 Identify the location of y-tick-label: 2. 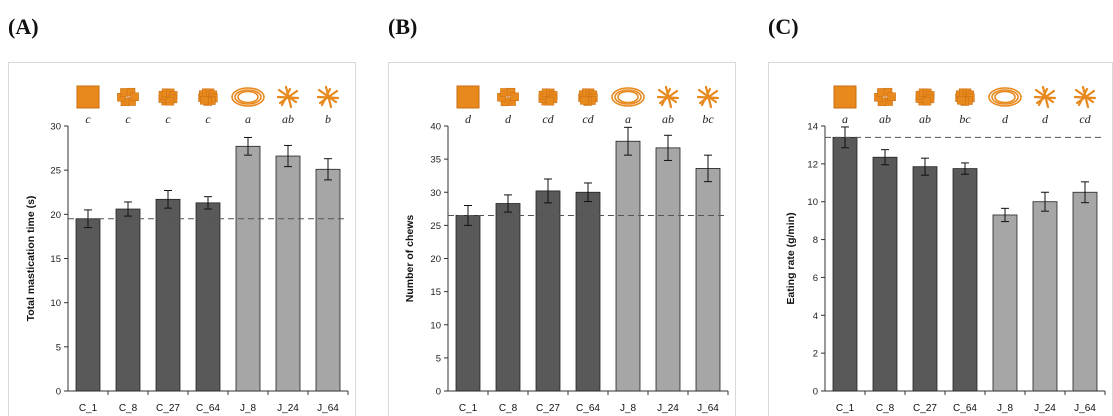
(815, 354).